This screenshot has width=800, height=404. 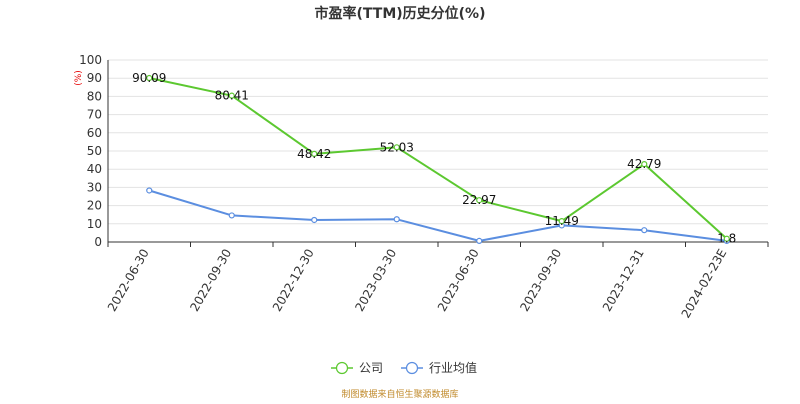 What do you see at coordinates (404, 367) in the screenshot?
I see `legend: 公司 行业均值` at bounding box center [404, 367].